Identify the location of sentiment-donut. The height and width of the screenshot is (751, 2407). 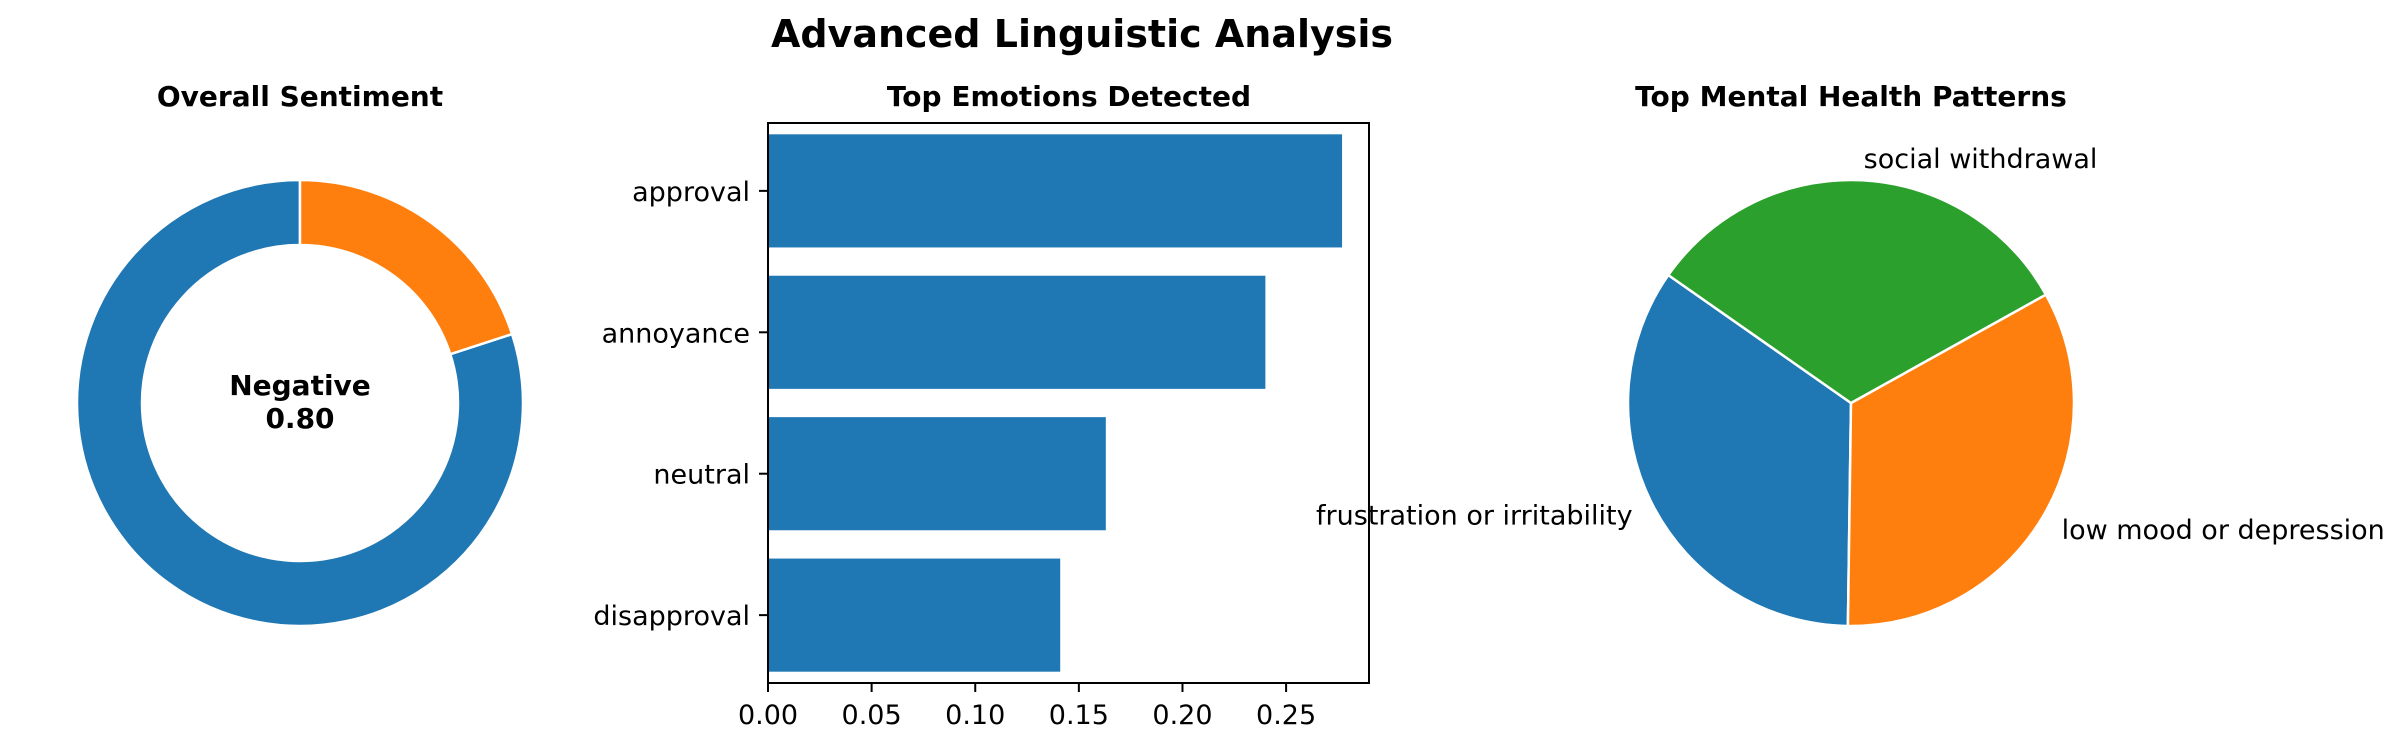
(300, 403).